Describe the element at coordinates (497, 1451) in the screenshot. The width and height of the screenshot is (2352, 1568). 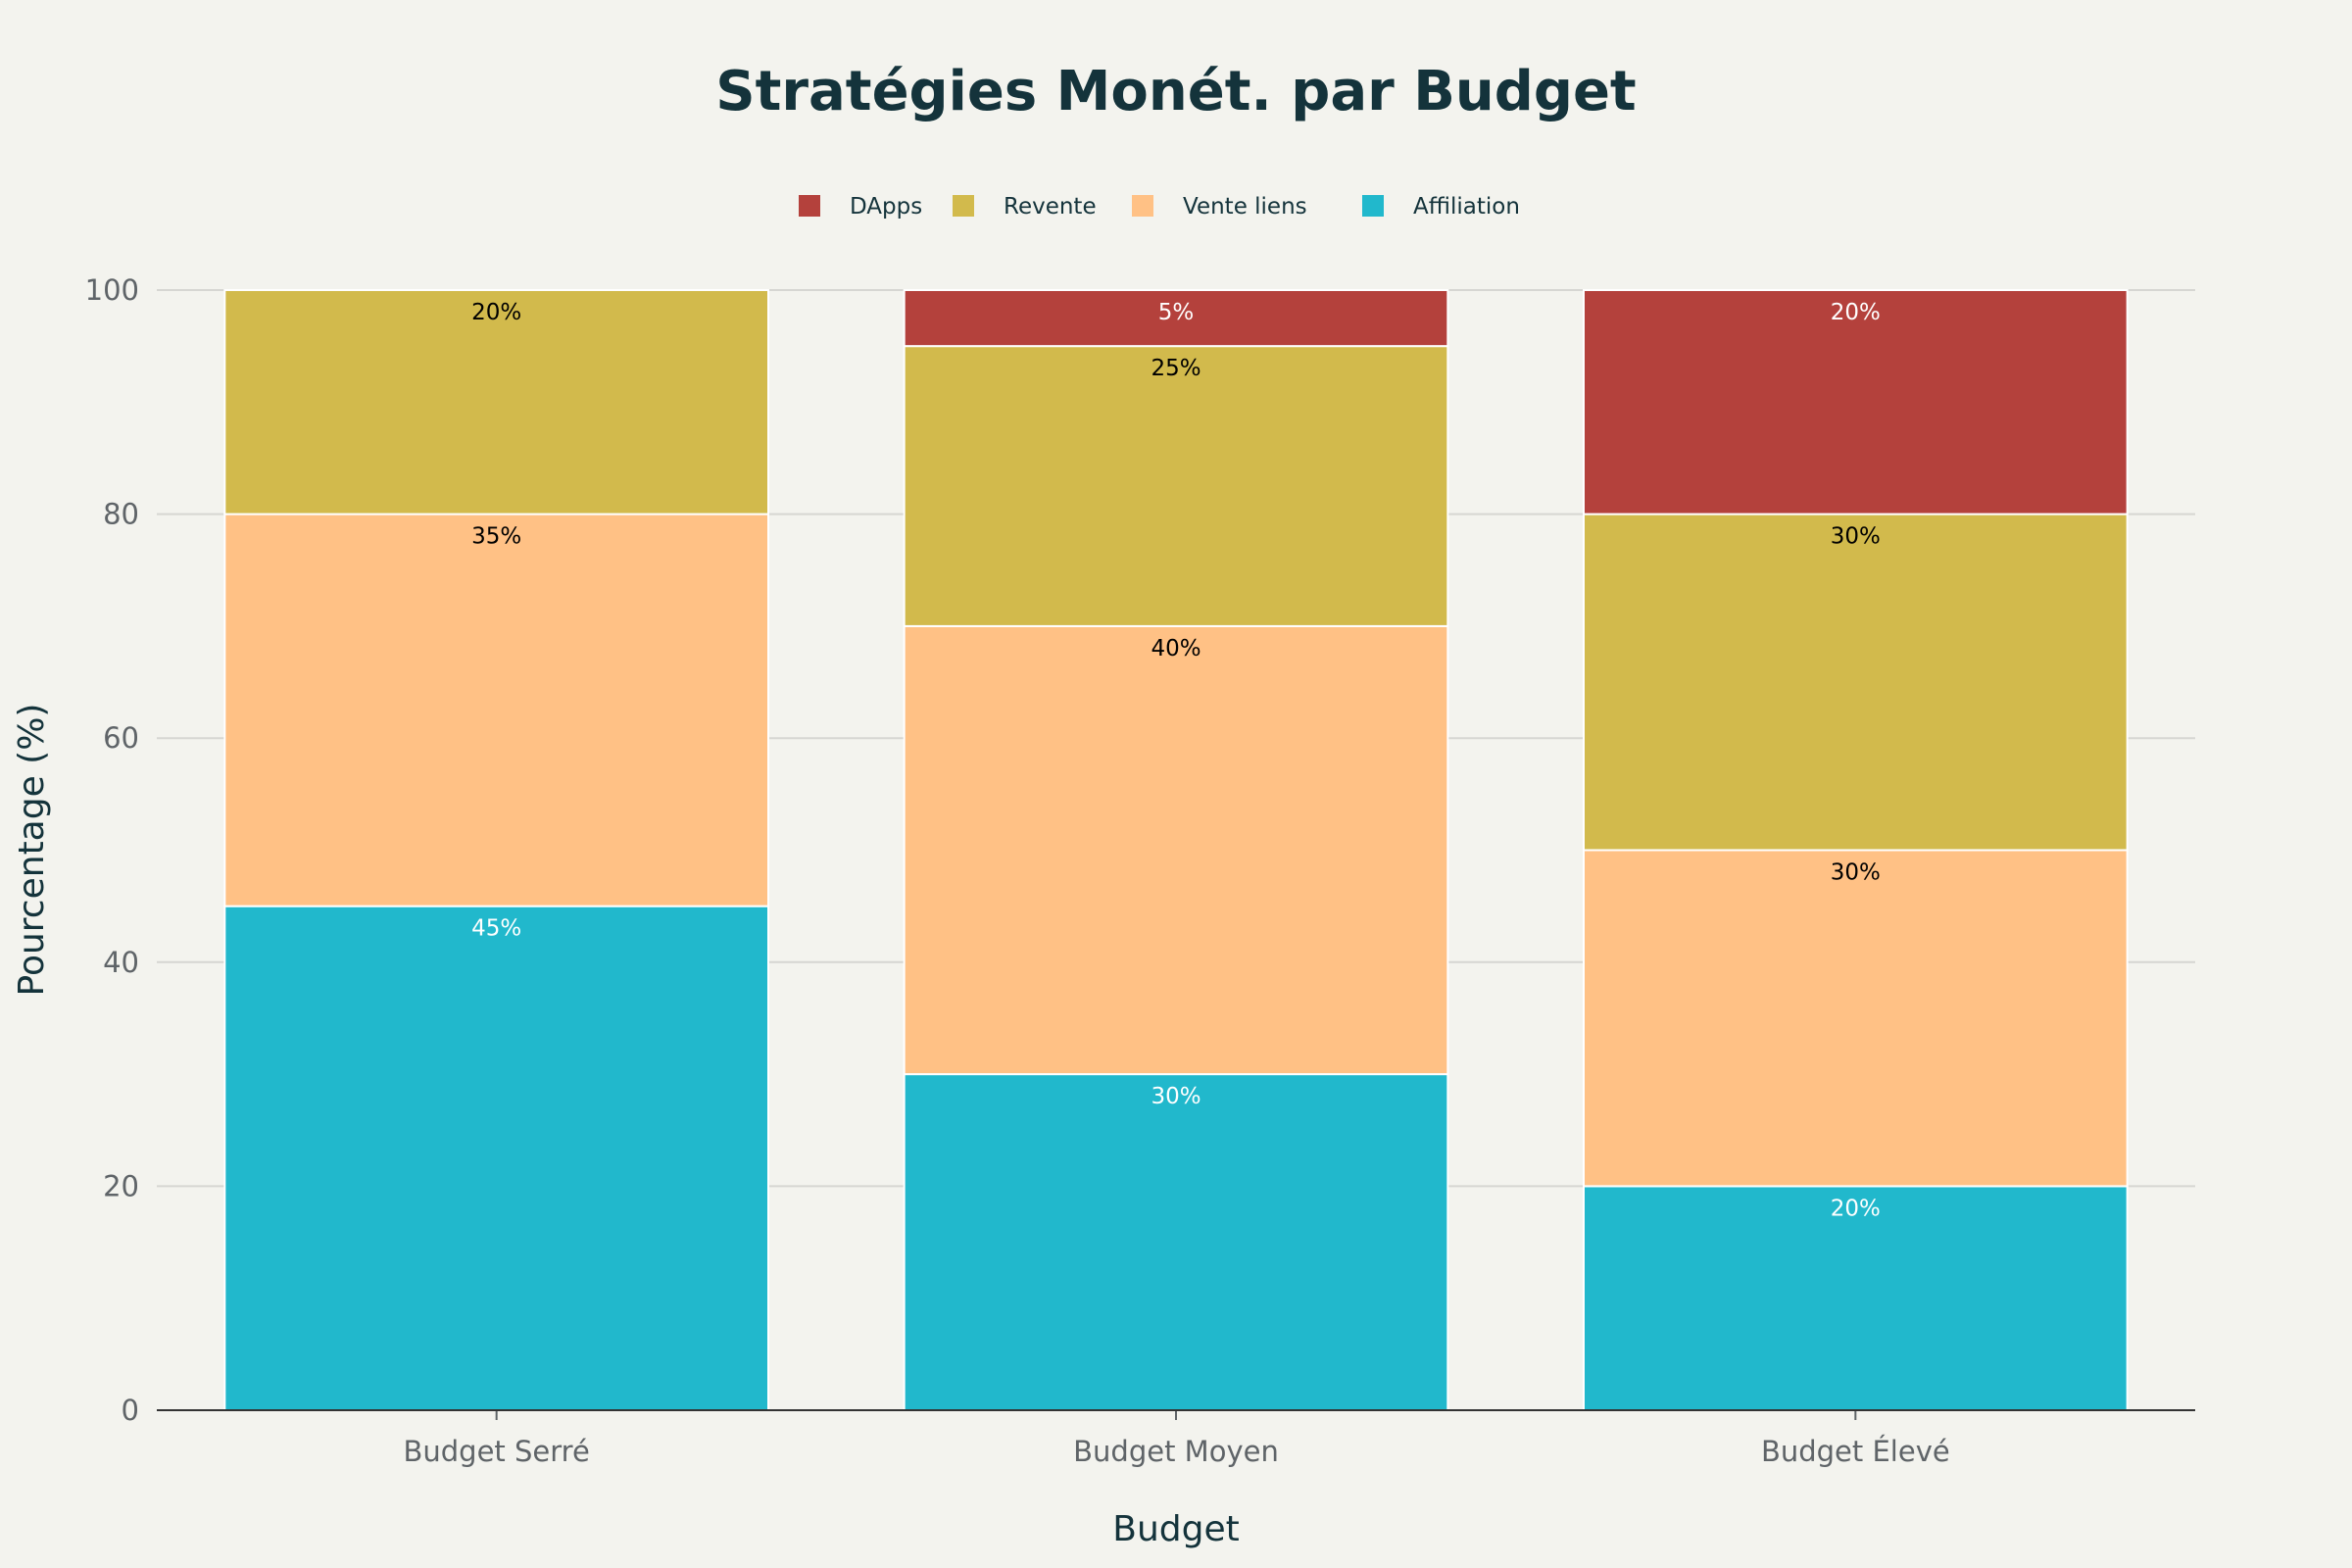
I see `x-tick-label: Budget Serré` at that location.